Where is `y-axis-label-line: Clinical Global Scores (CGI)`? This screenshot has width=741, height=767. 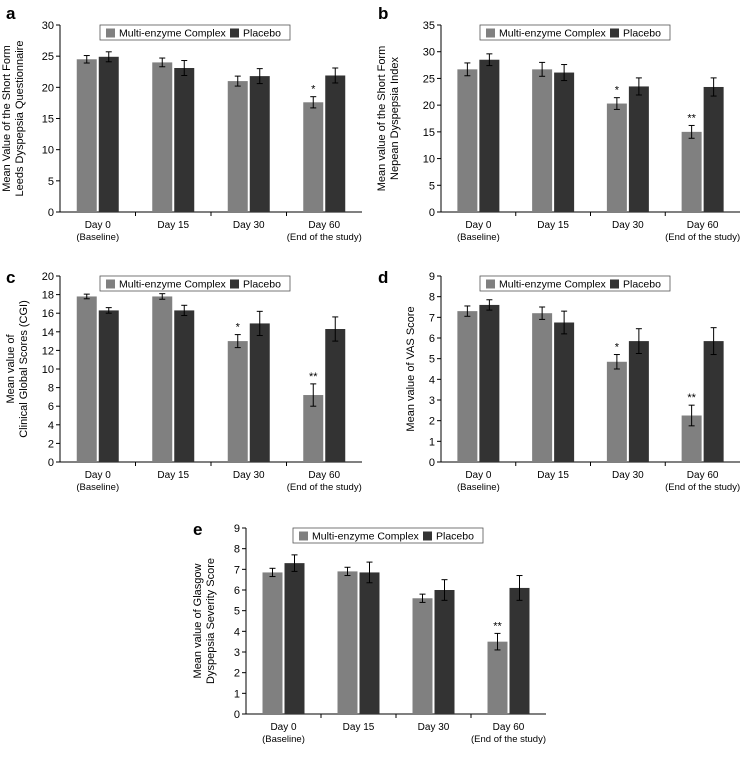
y-axis-label-line: Clinical Global Scores (CGI) is located at coordinates (24, 369).